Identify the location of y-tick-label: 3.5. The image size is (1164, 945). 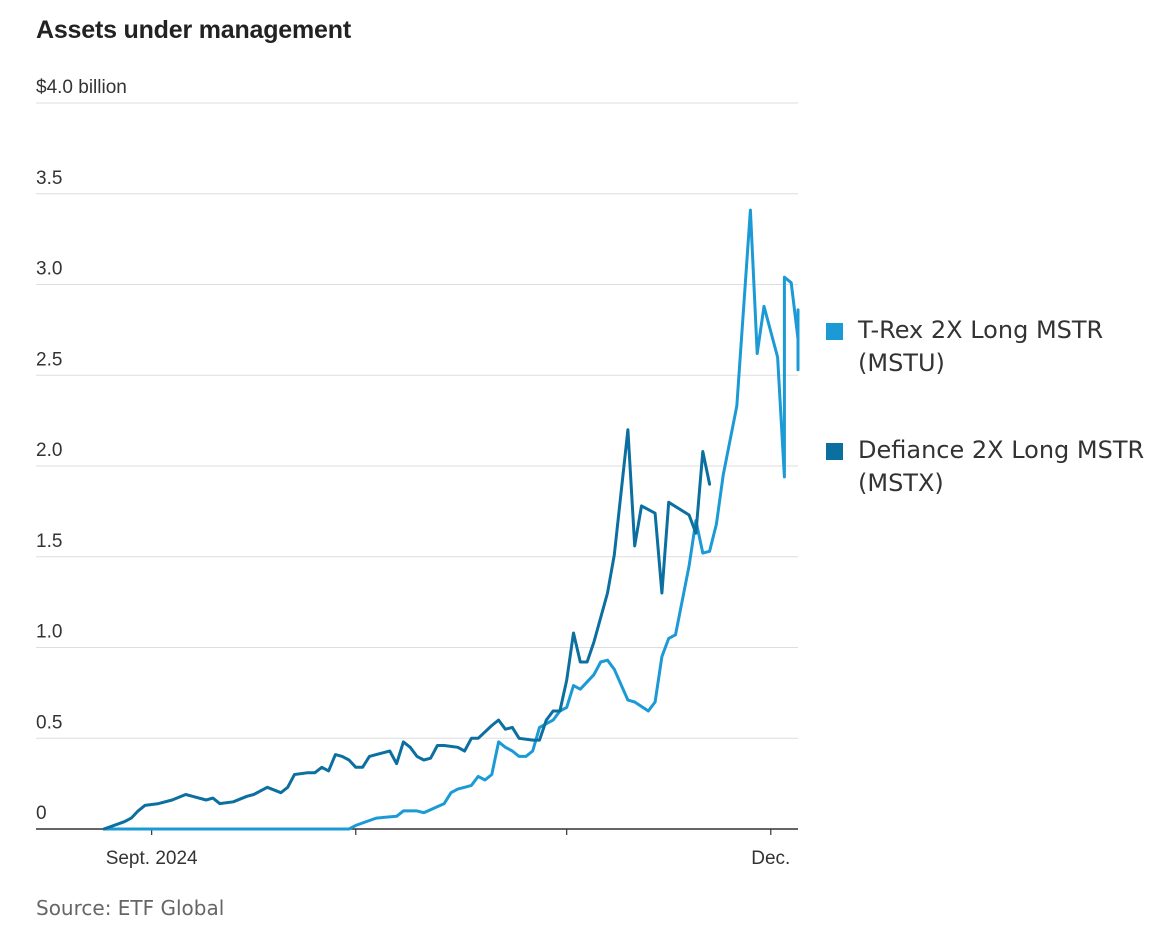
(49, 178).